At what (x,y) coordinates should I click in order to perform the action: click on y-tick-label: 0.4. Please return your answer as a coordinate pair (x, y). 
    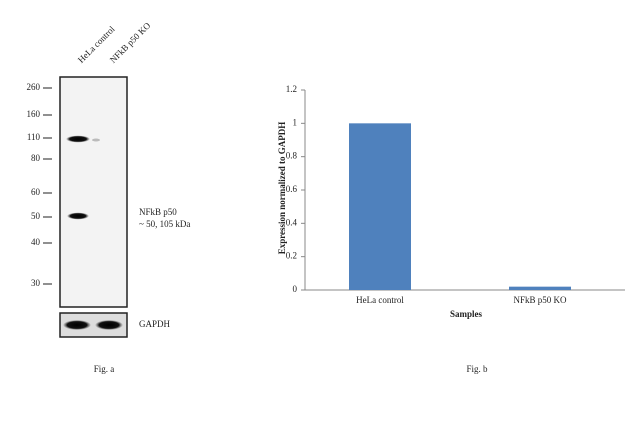
    Looking at the image, I should click on (292, 222).